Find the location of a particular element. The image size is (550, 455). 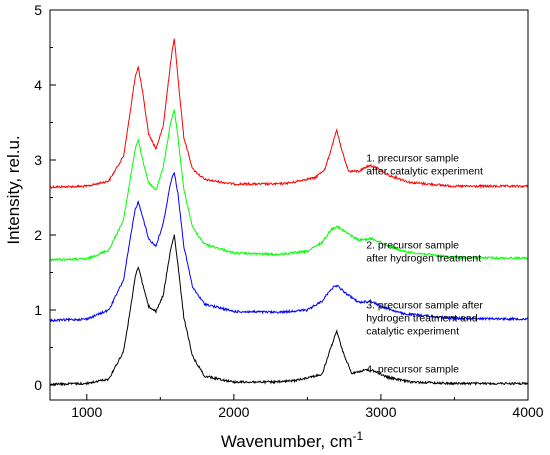

annotation-line: hydrogen treatment and is located at coordinates (422, 319).